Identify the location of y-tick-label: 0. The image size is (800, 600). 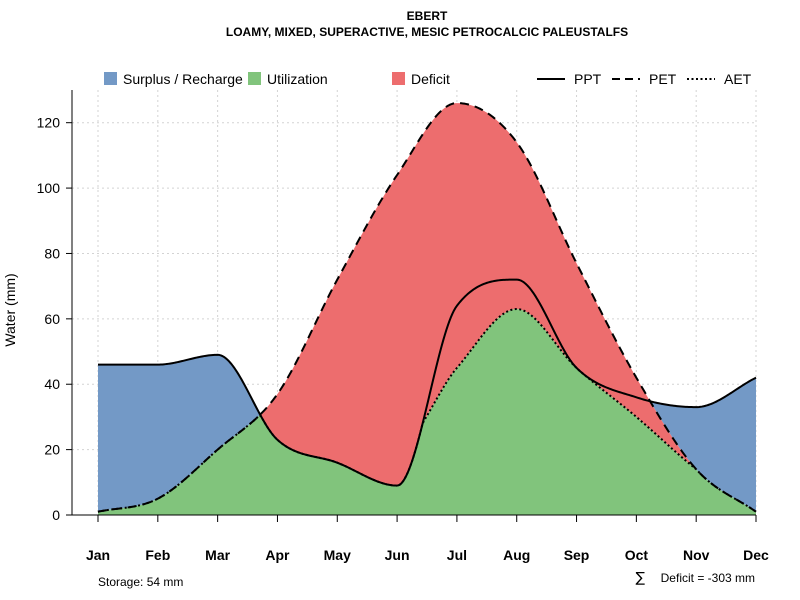
(56, 515).